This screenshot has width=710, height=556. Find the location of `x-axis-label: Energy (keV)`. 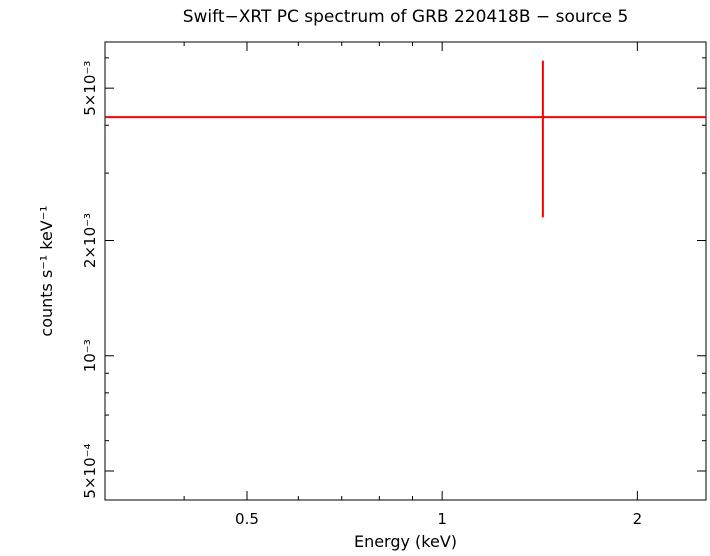

x-axis-label: Energy (keV) is located at coordinates (405, 541).